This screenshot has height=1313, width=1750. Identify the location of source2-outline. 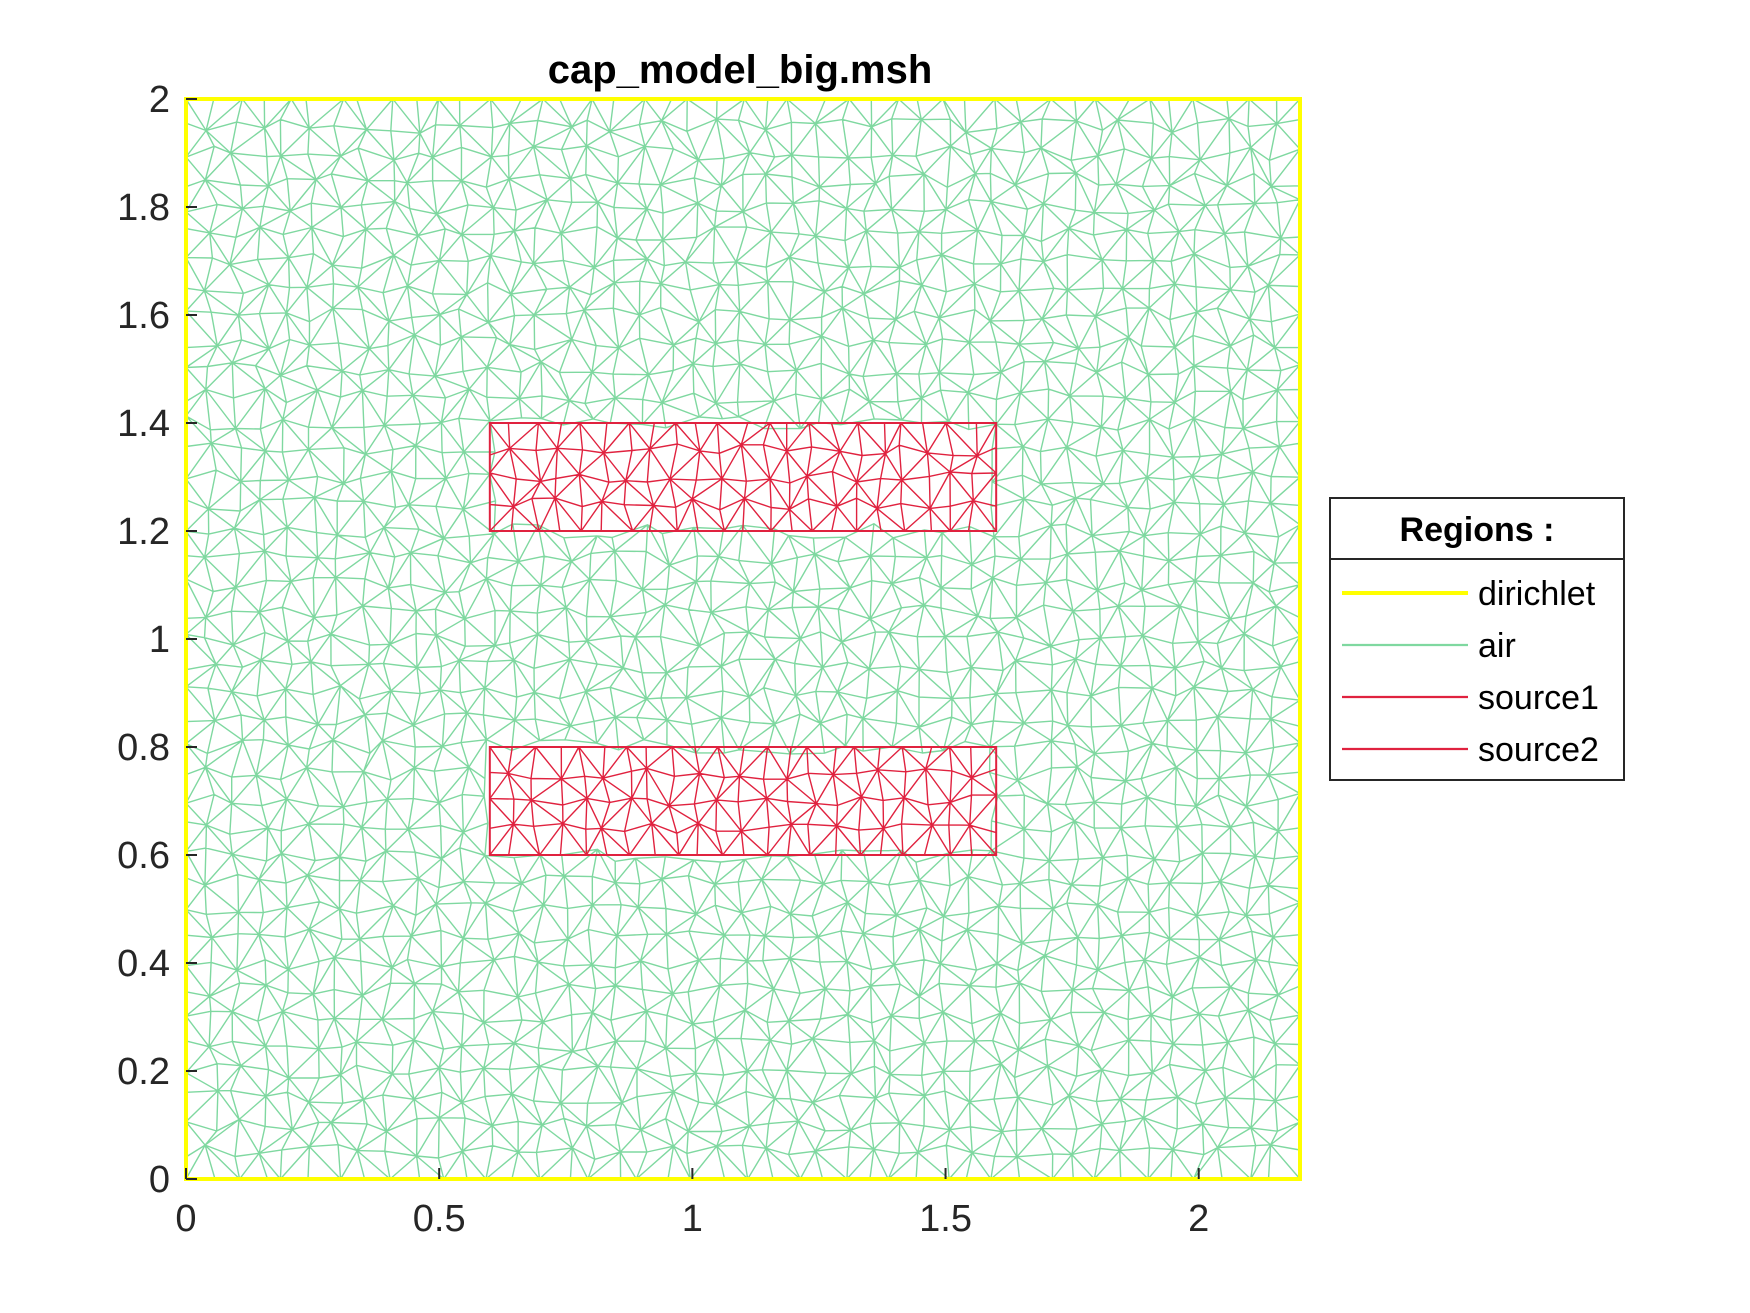
(743, 801).